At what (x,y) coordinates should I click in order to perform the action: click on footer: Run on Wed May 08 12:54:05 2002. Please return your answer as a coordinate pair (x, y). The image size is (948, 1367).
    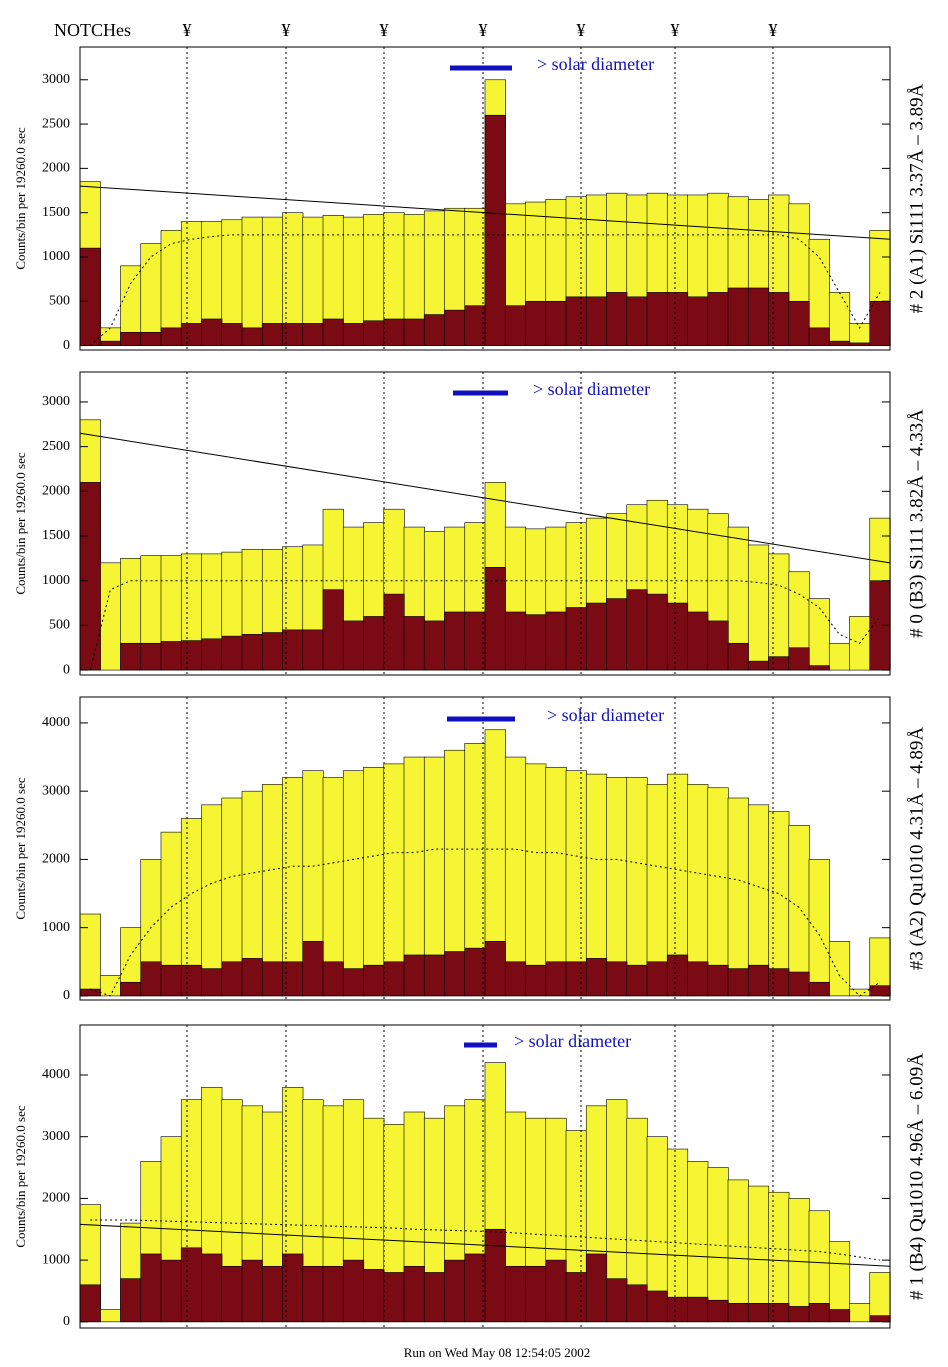
    Looking at the image, I should click on (497, 1352).